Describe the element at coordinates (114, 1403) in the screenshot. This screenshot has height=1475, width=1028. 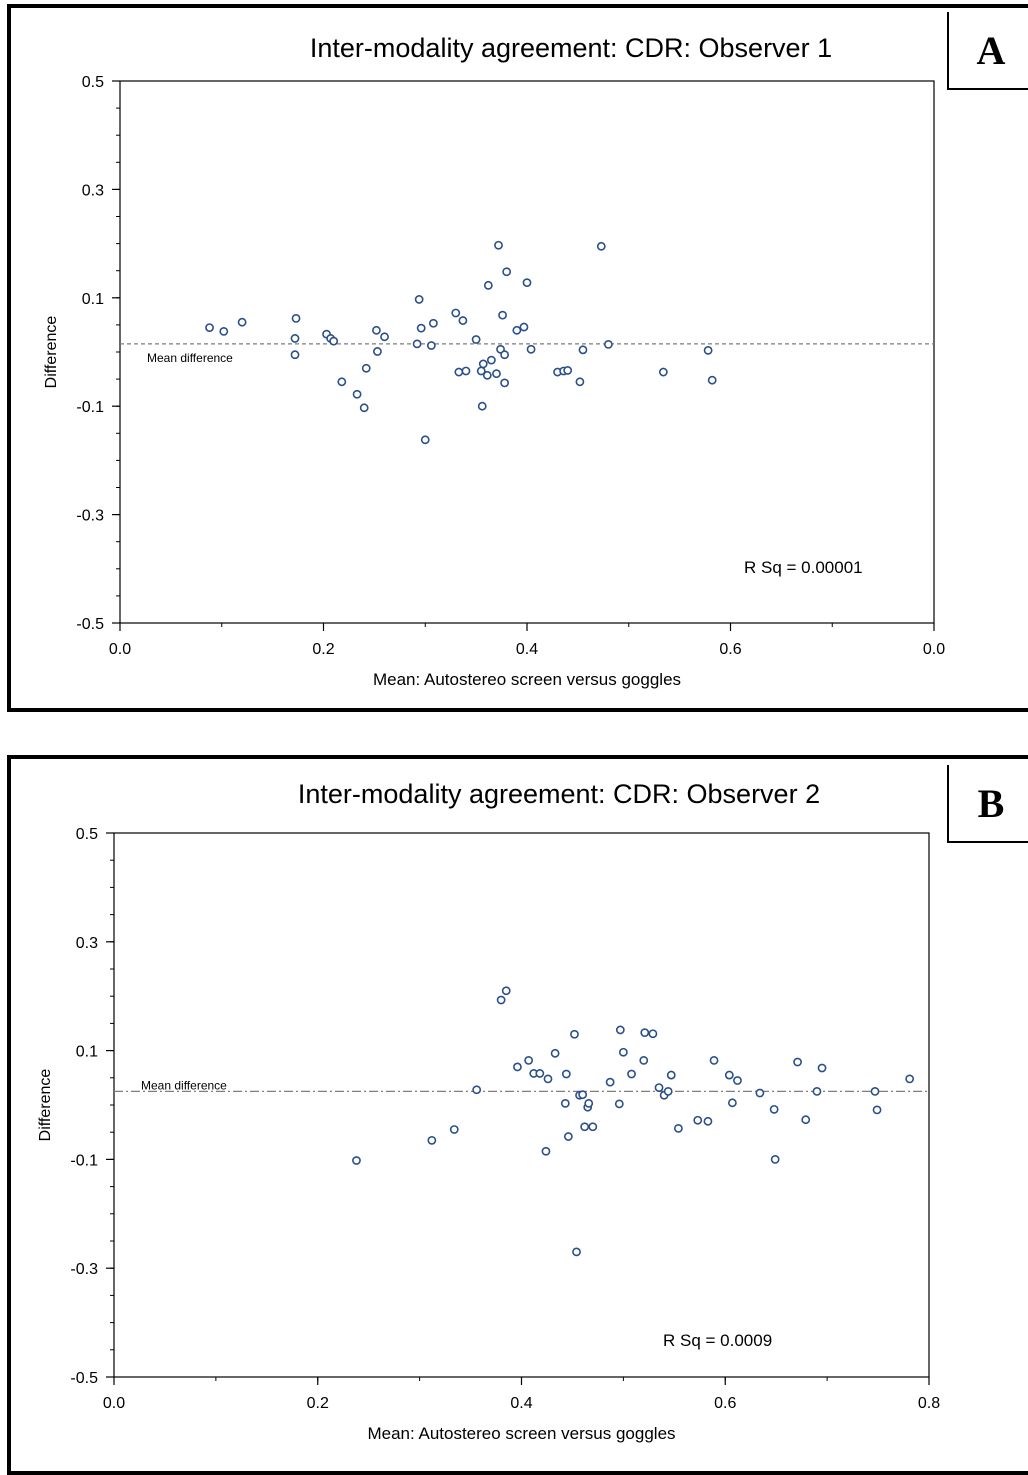
I see `chart-b-x-tick-label: 0.0` at that location.